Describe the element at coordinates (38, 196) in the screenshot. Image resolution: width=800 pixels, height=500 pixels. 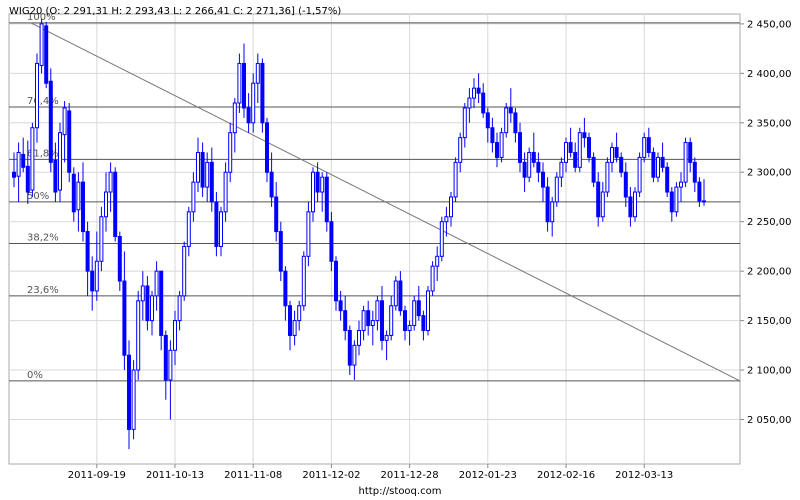
I see `fib-level-label: 50%` at that location.